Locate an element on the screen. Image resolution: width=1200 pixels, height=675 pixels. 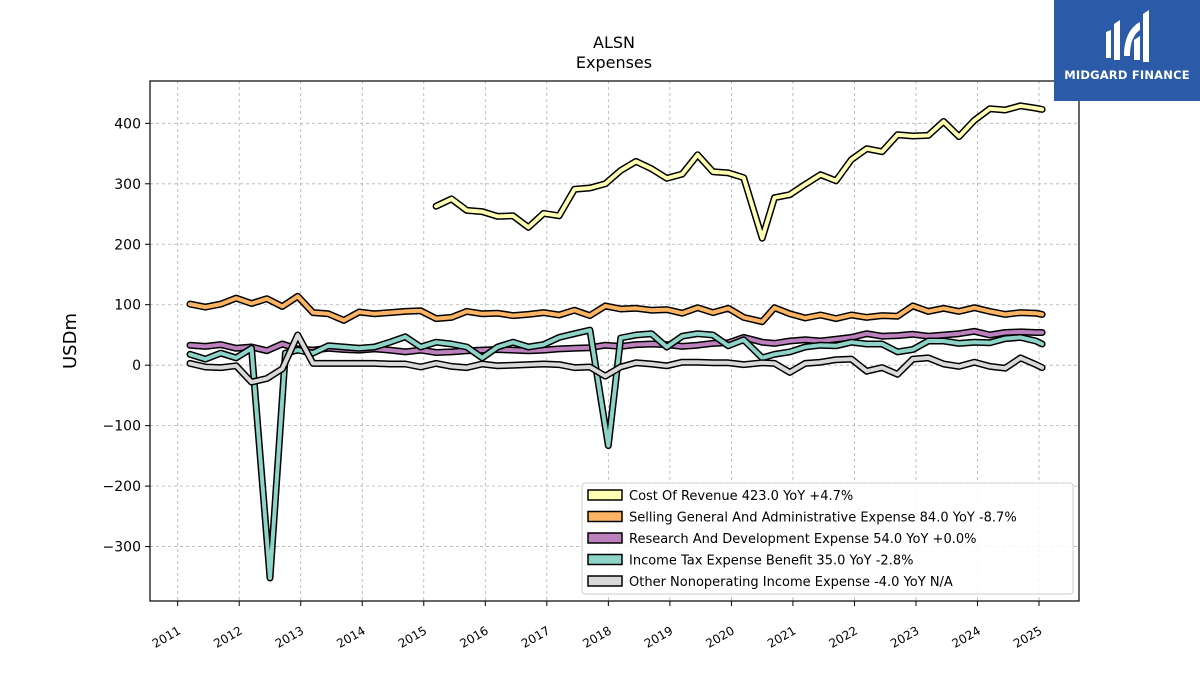
series-selling-general-and-administrative-expense is located at coordinates (616, 309).